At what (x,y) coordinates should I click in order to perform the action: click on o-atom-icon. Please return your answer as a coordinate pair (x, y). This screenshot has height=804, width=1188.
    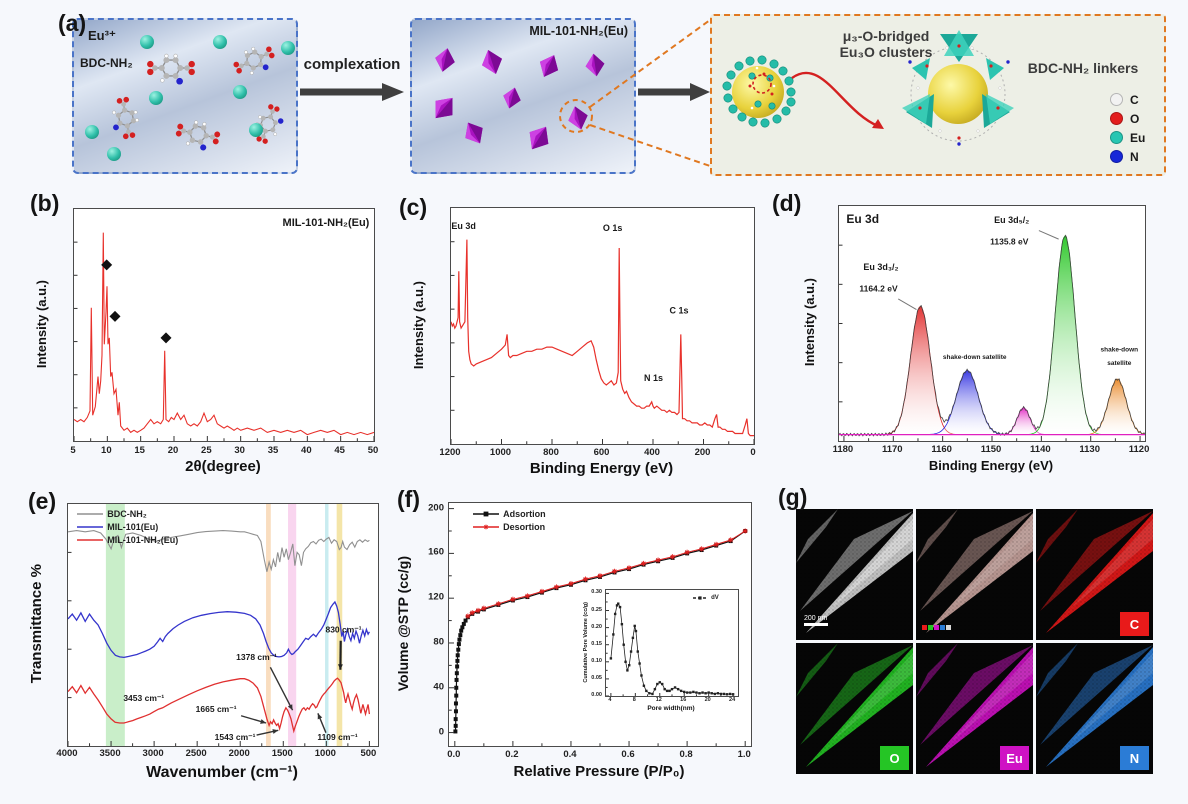
    Looking at the image, I should click on (1116, 118).